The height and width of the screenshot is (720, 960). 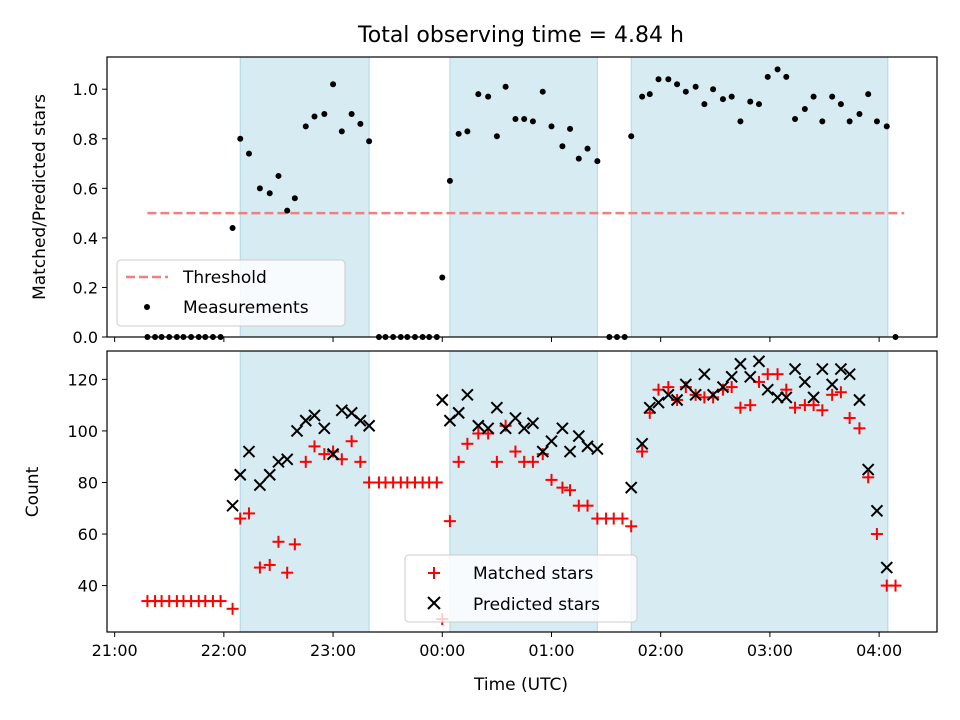 I want to click on top-y-tick-label: 0.0, so click(x=85, y=337).